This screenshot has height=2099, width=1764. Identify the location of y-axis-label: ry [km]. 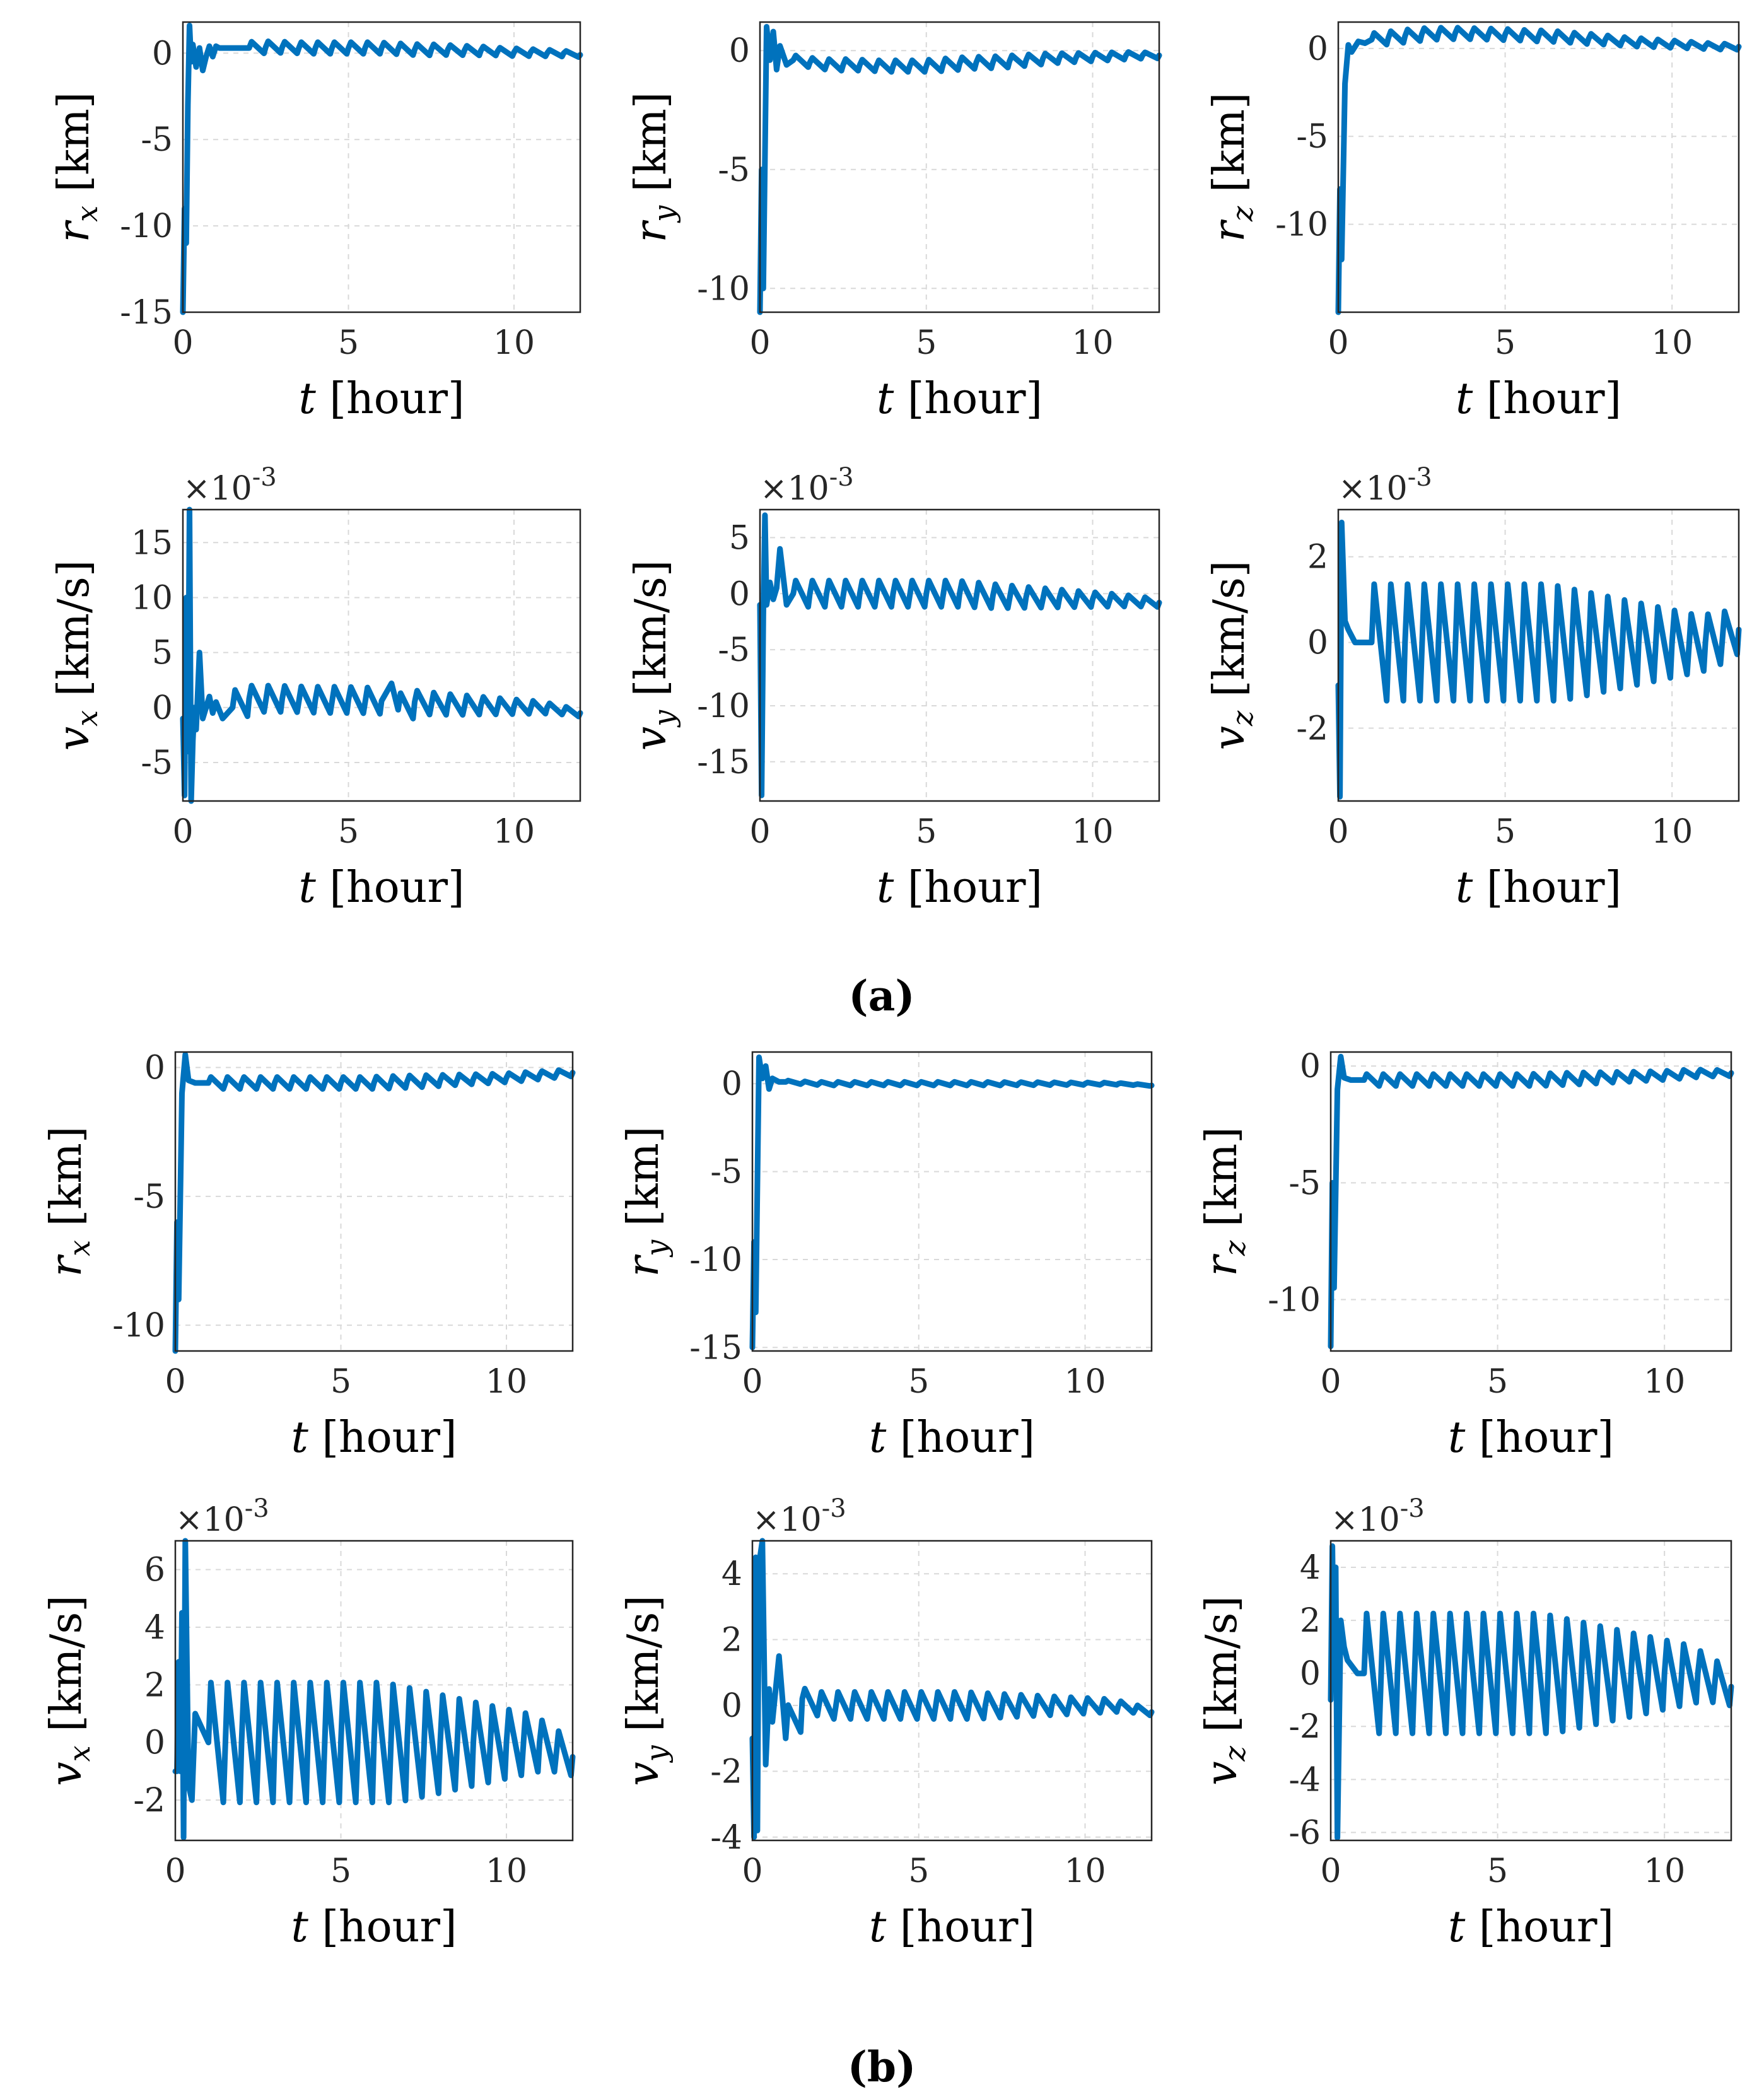
(646, 1201).